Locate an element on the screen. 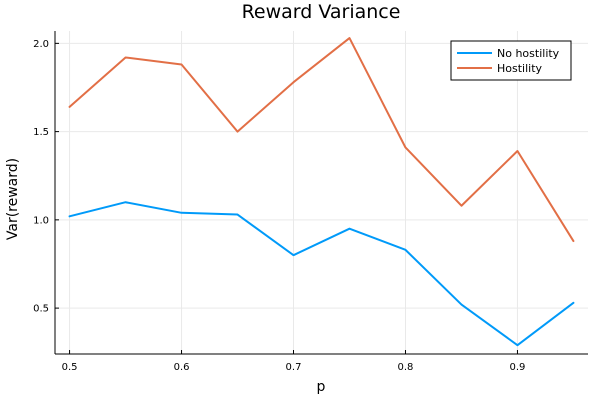 The image size is (600, 400). y-axis-label: Var(reward) is located at coordinates (13, 199).